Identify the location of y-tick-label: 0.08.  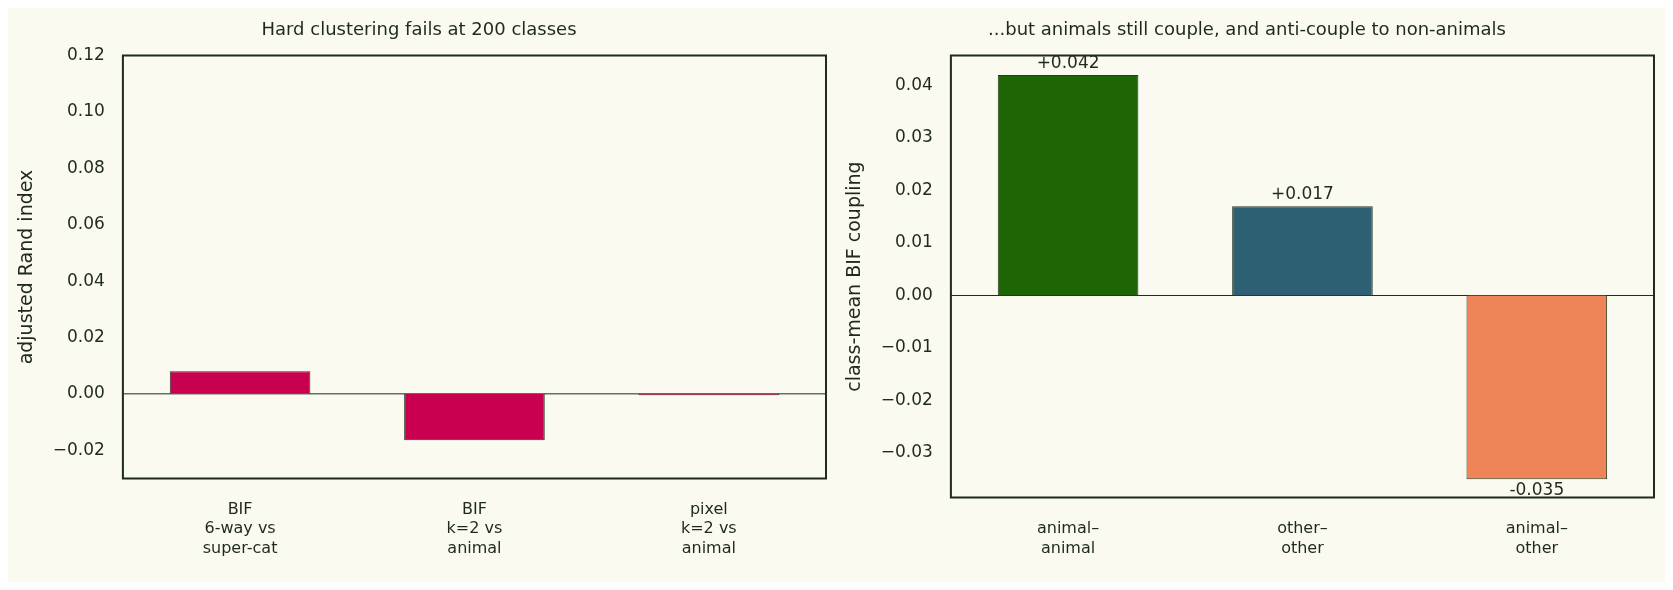
(86, 166).